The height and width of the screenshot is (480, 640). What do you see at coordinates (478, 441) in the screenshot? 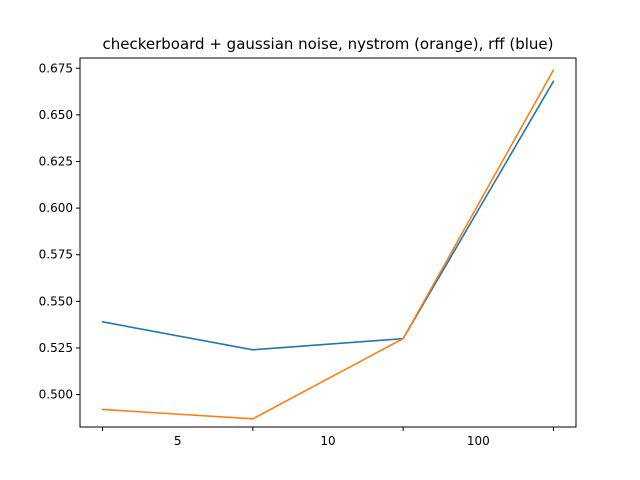
I see `x-tick-label: 100` at bounding box center [478, 441].